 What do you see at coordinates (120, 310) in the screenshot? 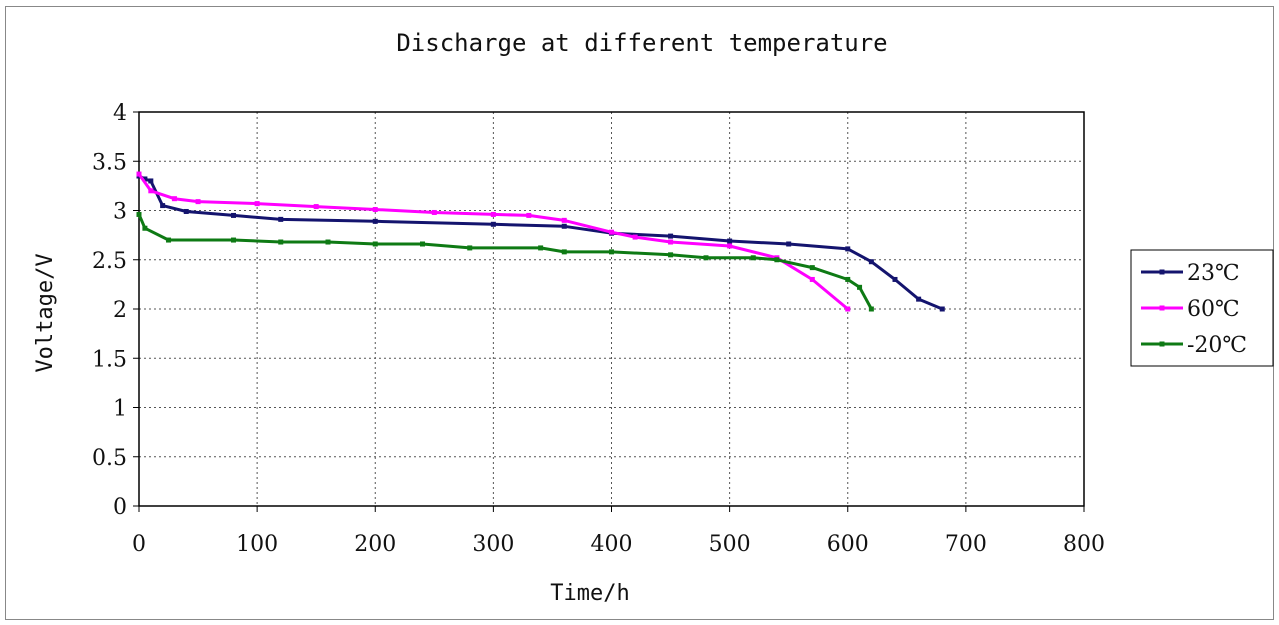
I see `y-tick-label: 2` at bounding box center [120, 310].